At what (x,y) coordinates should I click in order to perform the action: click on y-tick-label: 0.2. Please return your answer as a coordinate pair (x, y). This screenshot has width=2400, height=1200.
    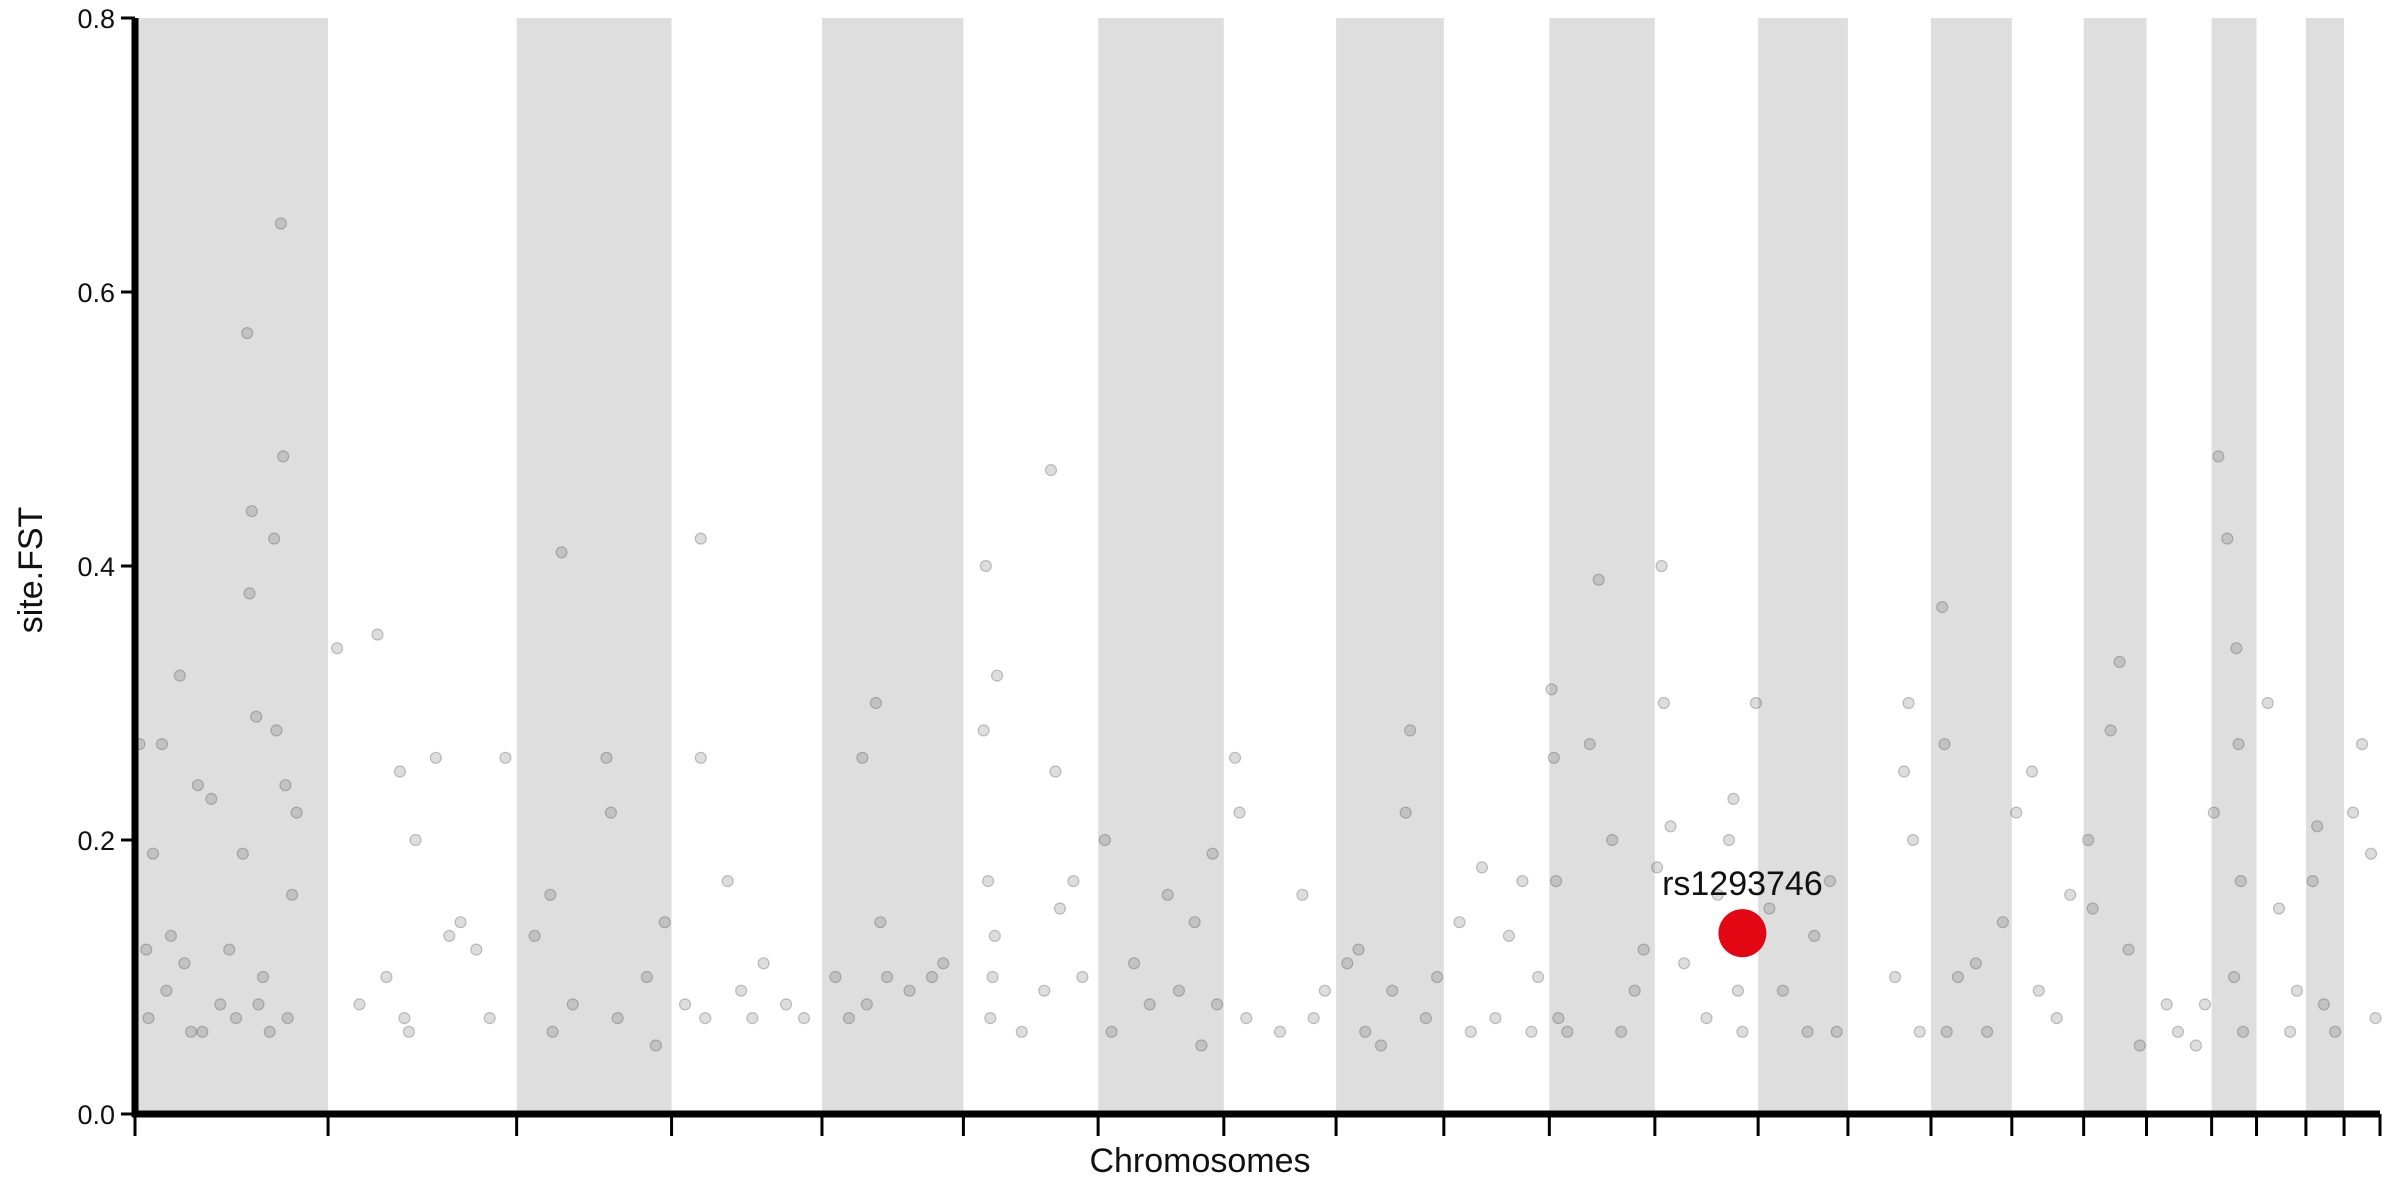
    Looking at the image, I should click on (96, 841).